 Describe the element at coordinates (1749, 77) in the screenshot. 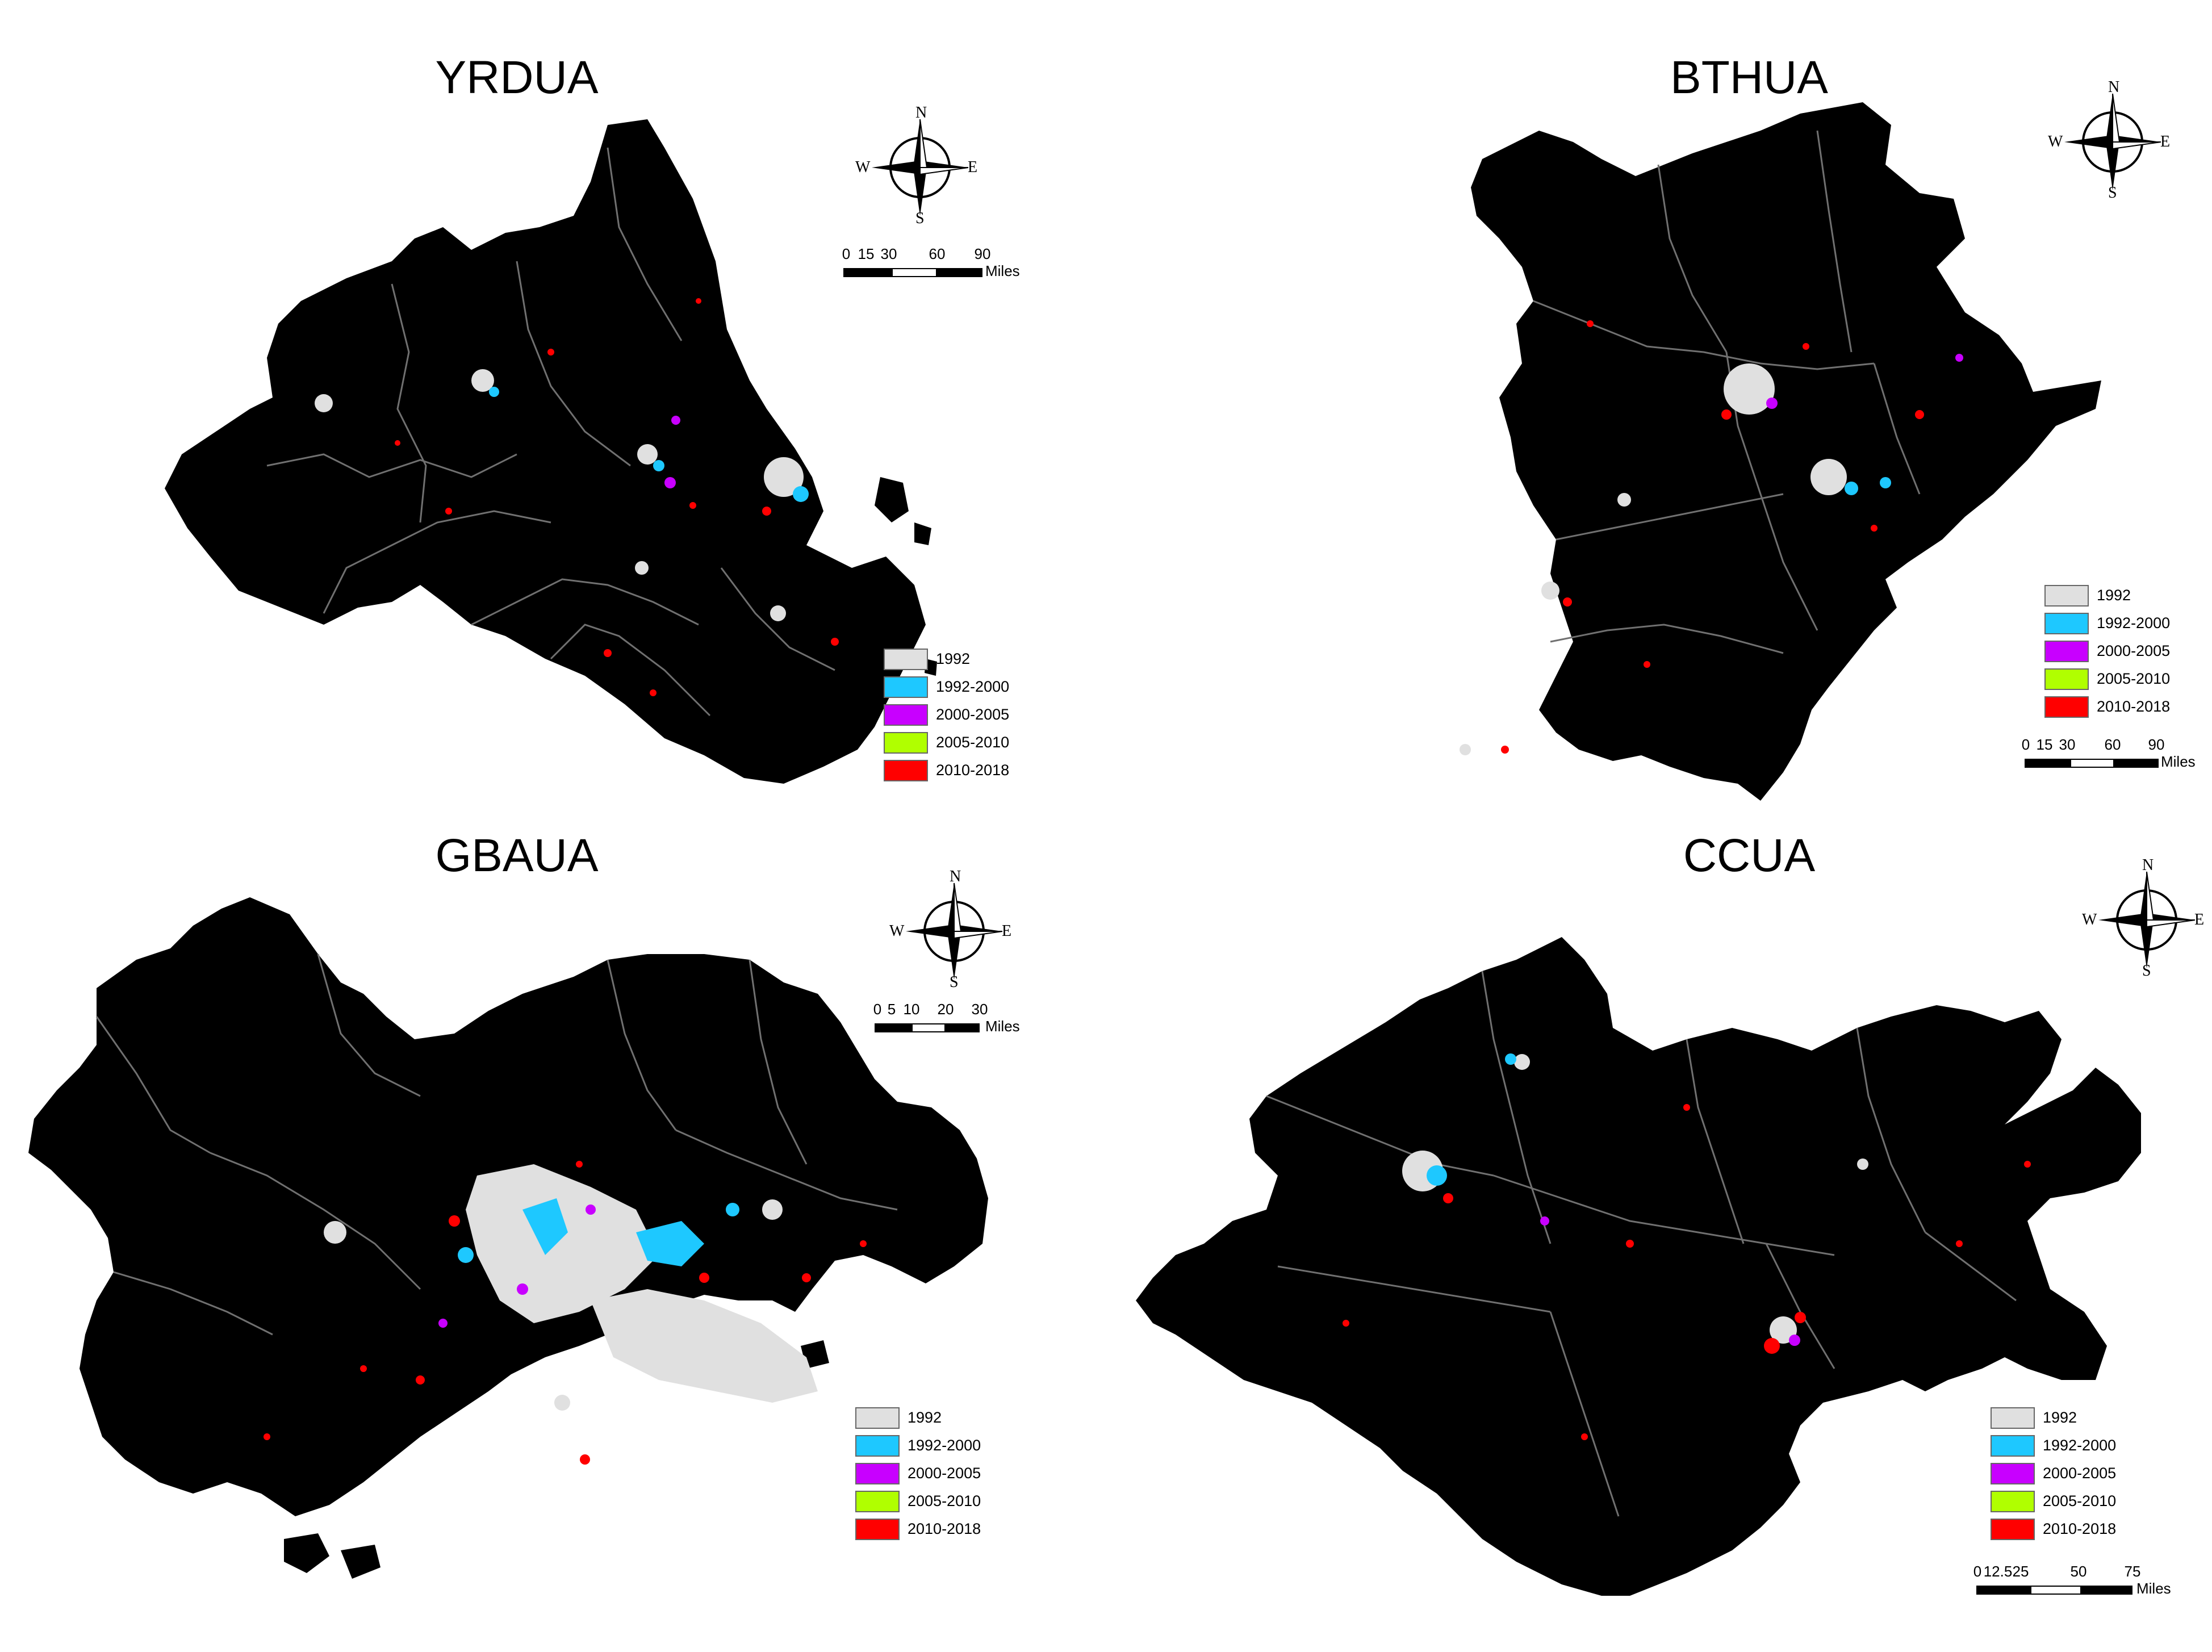

I see `panel-title-bthua: BTHUA` at that location.